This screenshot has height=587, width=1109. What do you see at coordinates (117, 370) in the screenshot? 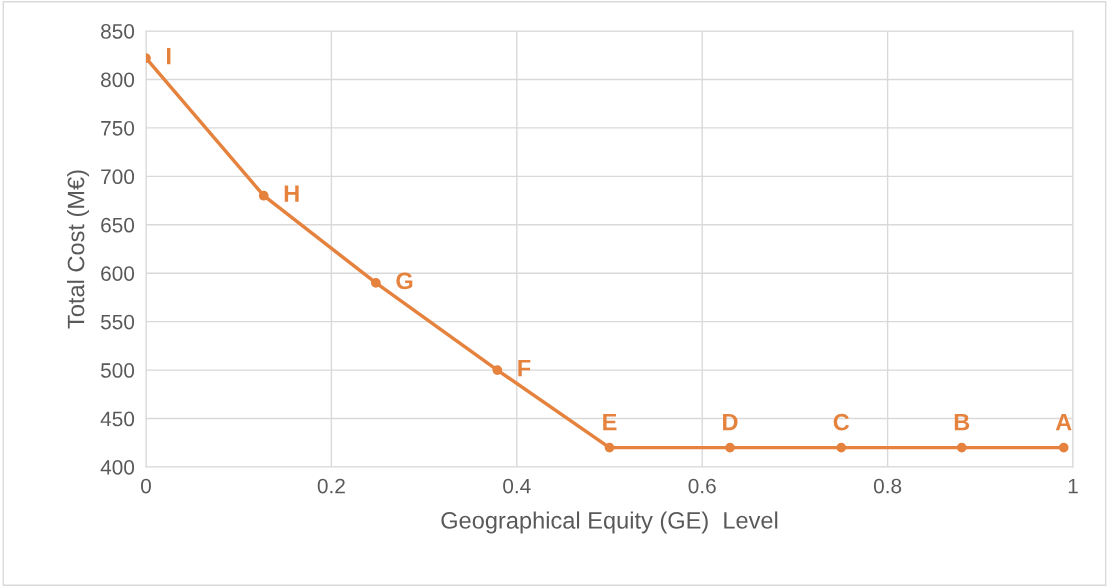
I see `y-tick-label: 500` at bounding box center [117, 370].